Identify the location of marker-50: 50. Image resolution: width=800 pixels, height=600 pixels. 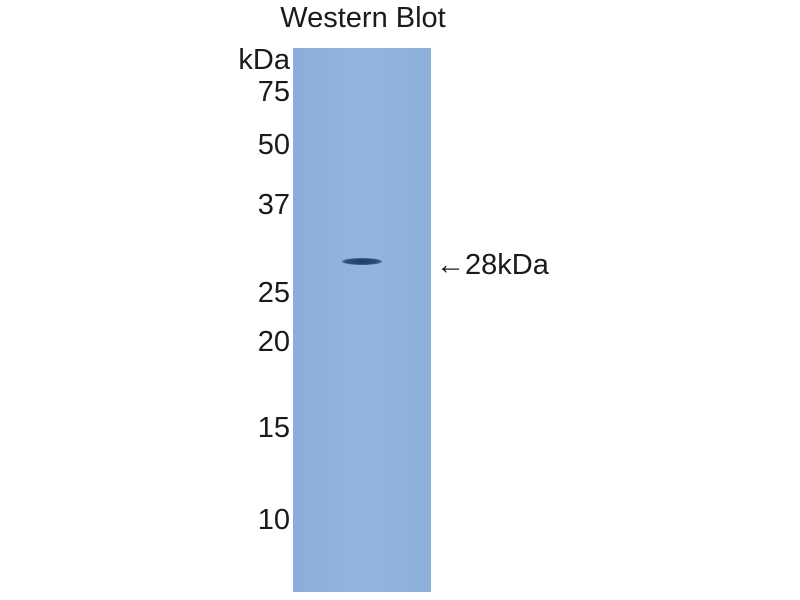
(273, 145).